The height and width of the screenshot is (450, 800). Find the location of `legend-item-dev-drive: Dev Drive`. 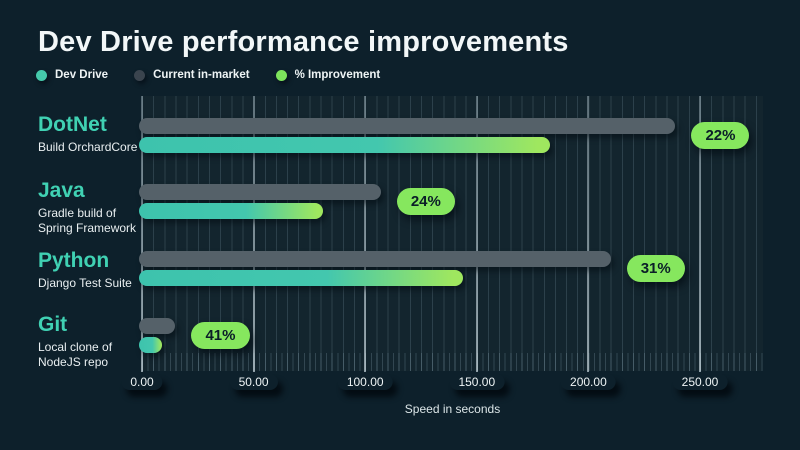

legend-item-dev-drive: Dev Drive is located at coordinates (72, 75).